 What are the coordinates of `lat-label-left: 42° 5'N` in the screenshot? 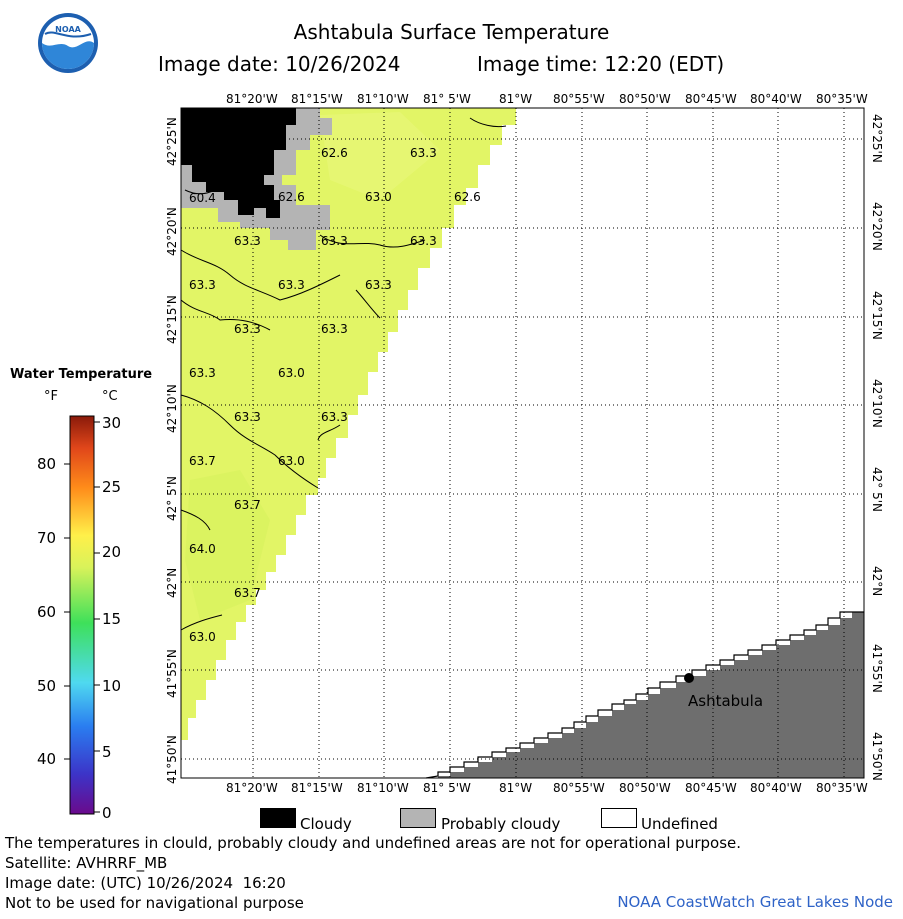 It's located at (172, 498).